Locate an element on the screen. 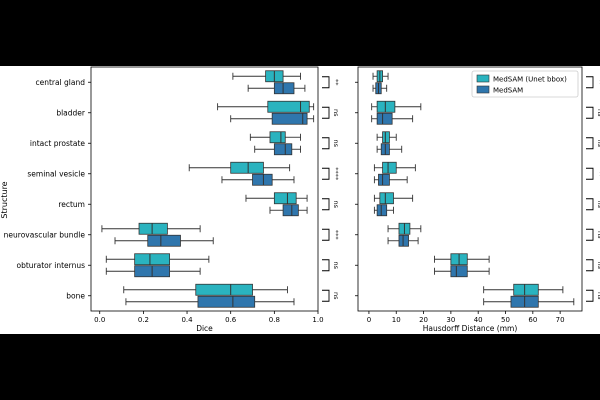 This screenshot has height=400, width=600. dice-x-axis-label: Dice is located at coordinates (204, 328).